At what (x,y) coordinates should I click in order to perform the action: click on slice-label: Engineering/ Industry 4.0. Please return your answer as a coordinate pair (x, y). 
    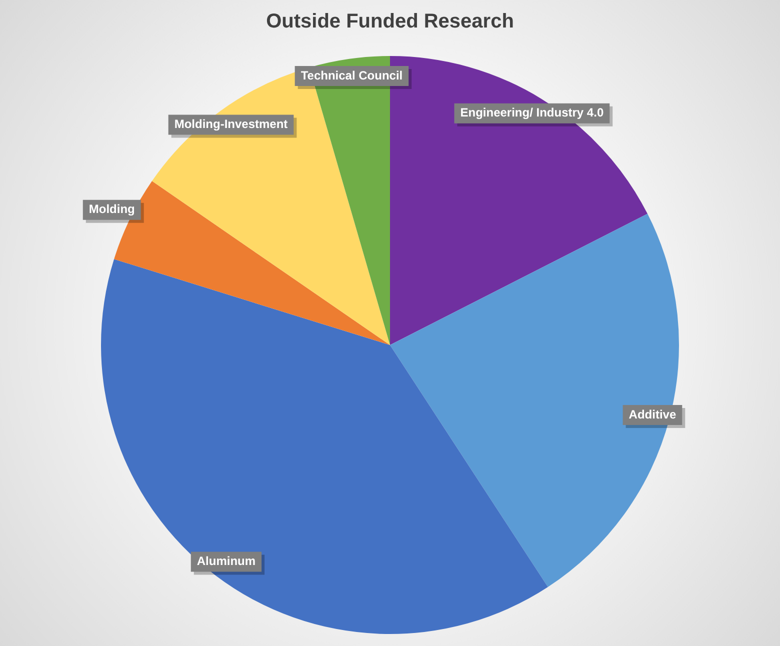
    Looking at the image, I should click on (532, 113).